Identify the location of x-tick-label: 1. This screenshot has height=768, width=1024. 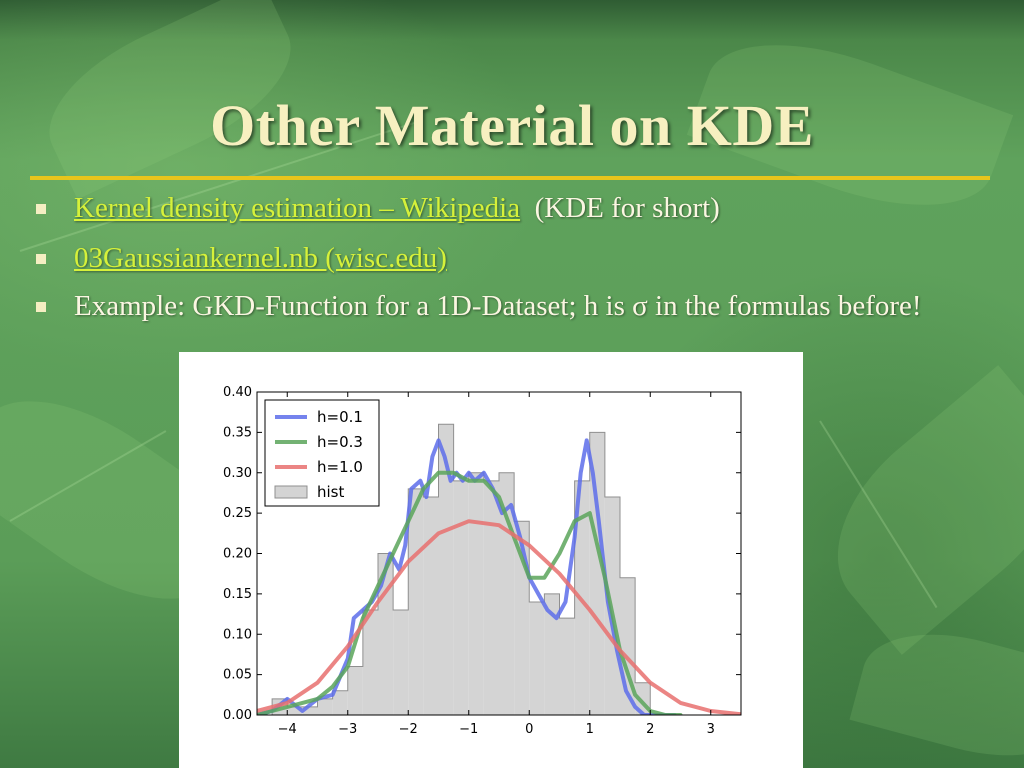
(590, 729).